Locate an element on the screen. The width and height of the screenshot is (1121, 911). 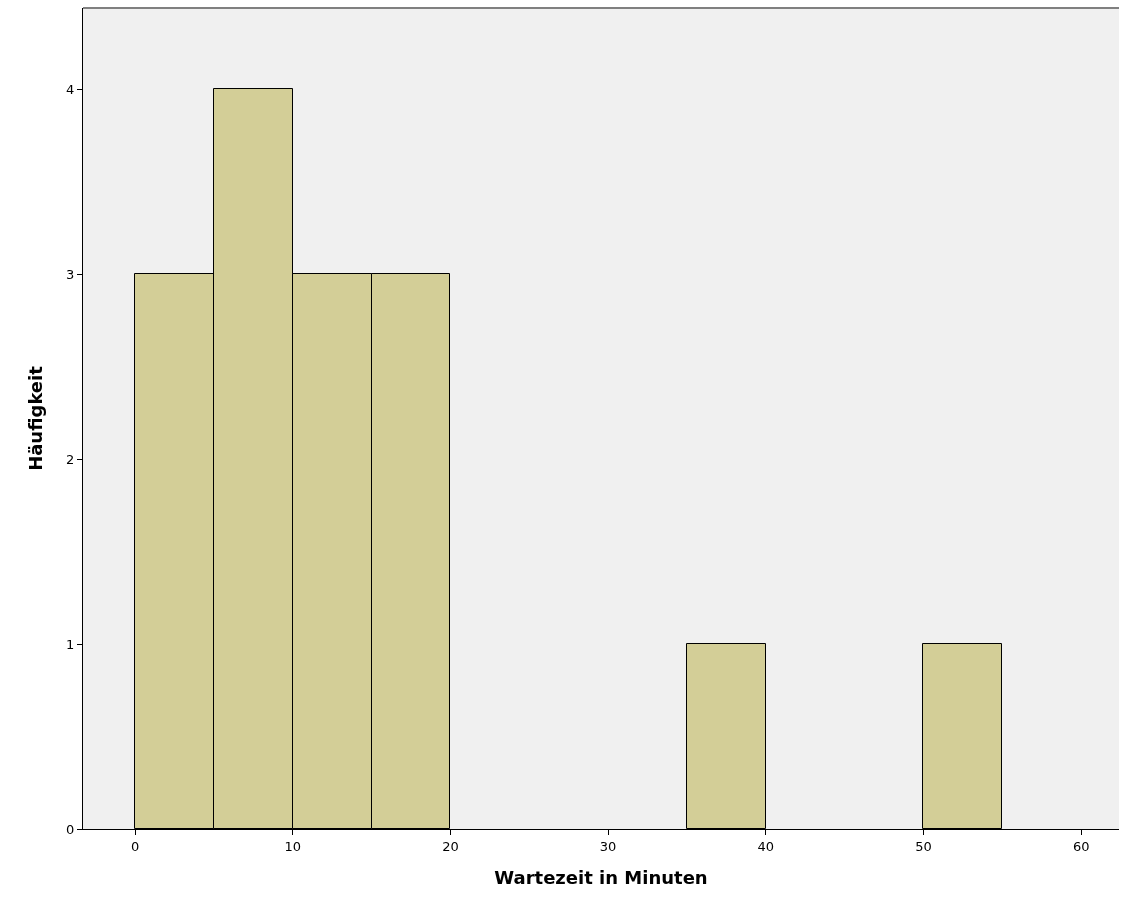
y-axis-title: Häufigkeit is located at coordinates (36, 418).